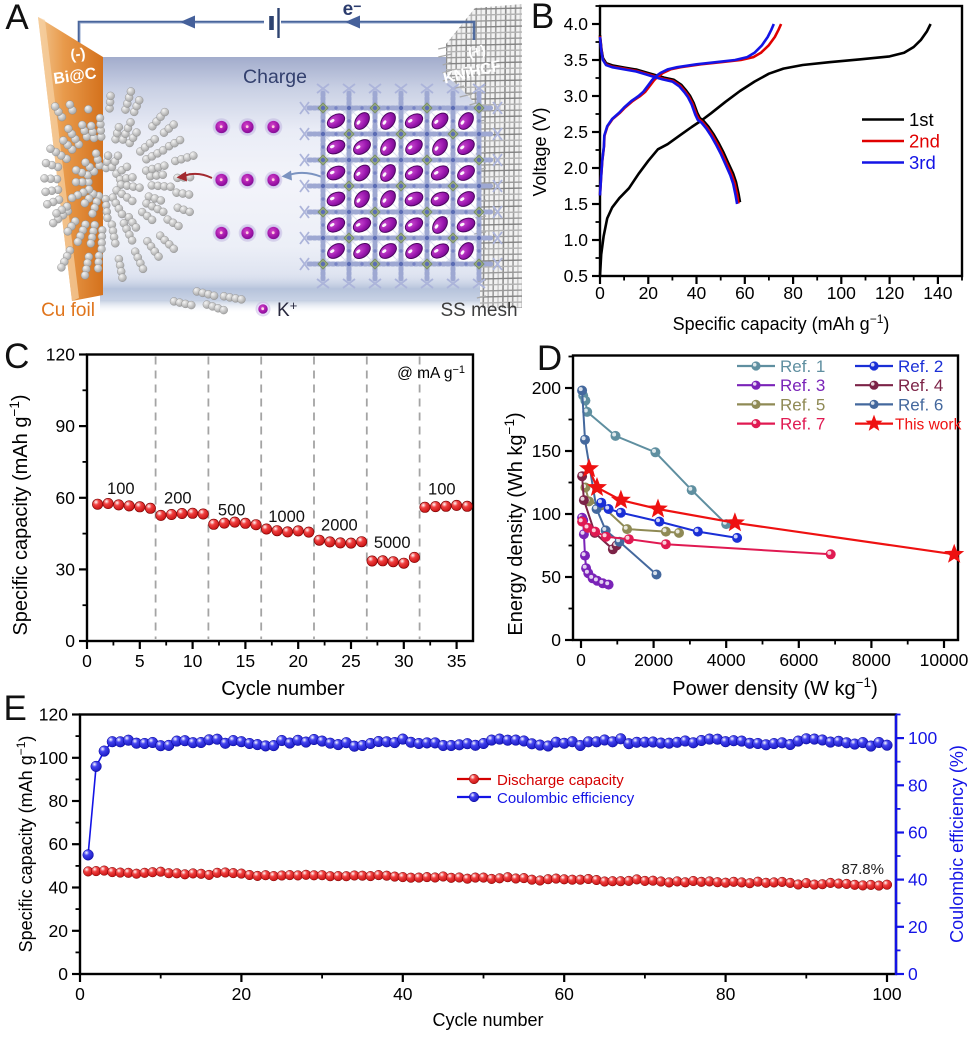 This screenshot has height=1037, width=969. Describe the element at coordinates (920, 385) in the screenshot. I see `svg-text: Ref. 4` at that location.